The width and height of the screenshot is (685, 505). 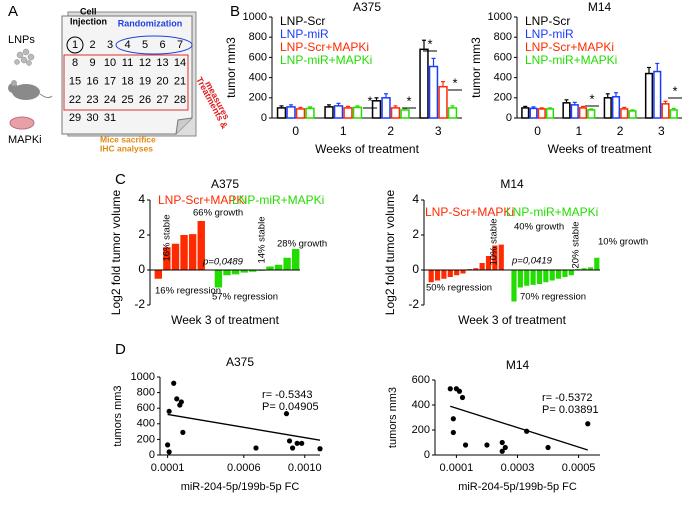 What do you see at coordinates (162, 100) in the screenshot?
I see `calendar-day: 27` at bounding box center [162, 100].